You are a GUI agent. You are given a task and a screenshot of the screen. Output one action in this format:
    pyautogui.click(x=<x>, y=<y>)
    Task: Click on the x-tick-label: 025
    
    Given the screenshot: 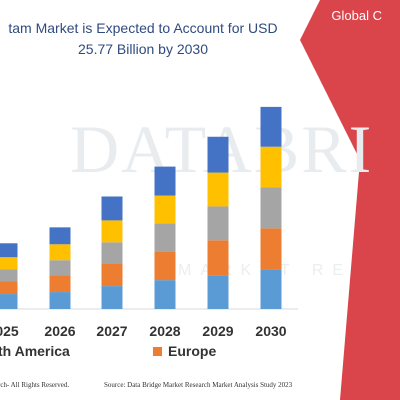 What is the action you would take?
    pyautogui.click(x=9, y=331)
    